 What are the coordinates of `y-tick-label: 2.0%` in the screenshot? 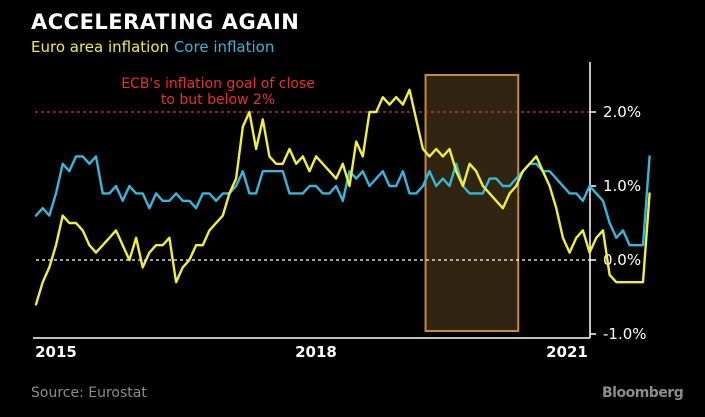 It's located at (622, 112).